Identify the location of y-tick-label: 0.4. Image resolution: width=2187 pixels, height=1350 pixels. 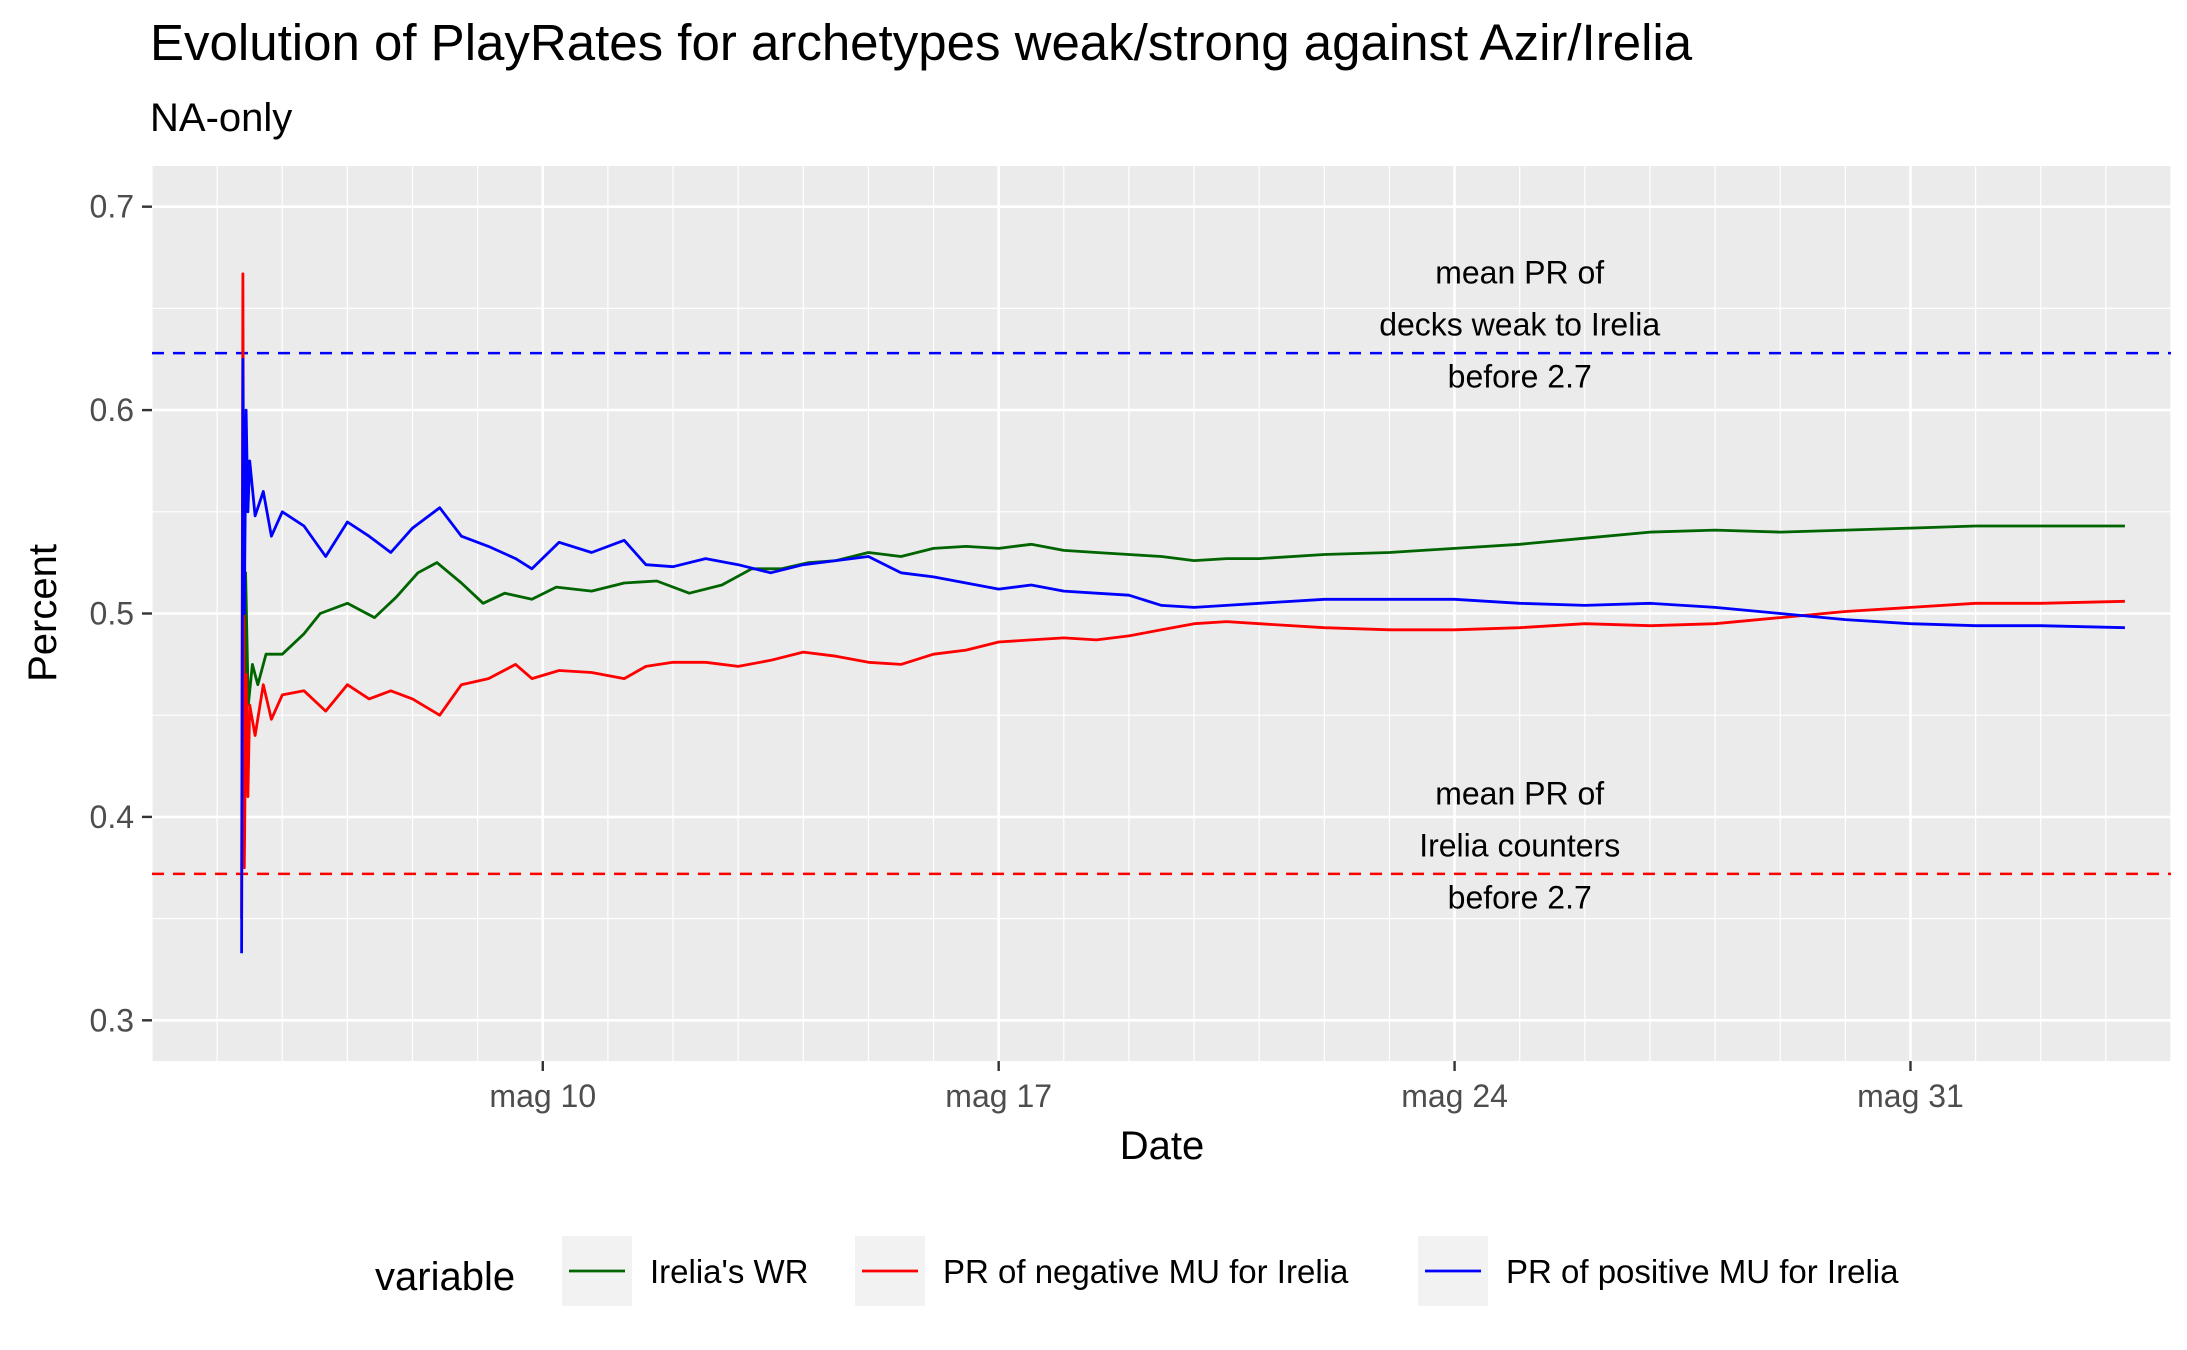
(112, 817).